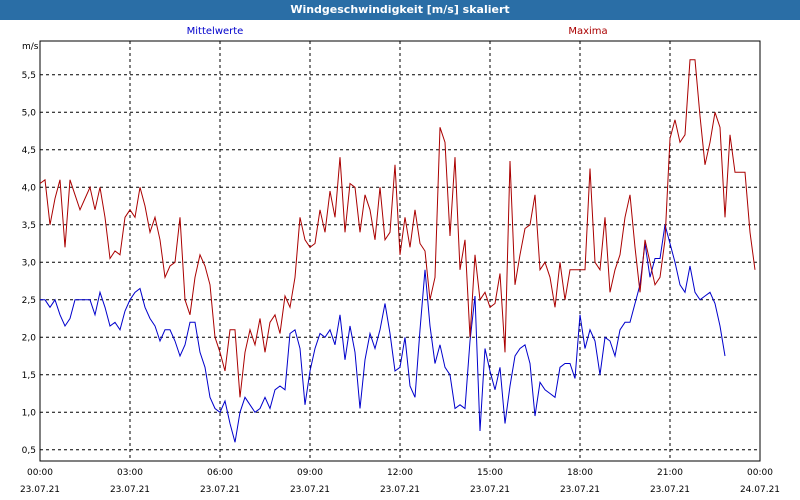 The height and width of the screenshot is (500, 800). Describe the element at coordinates (215, 31) in the screenshot. I see `legend-mittelwerte: Mittelwerte` at that location.